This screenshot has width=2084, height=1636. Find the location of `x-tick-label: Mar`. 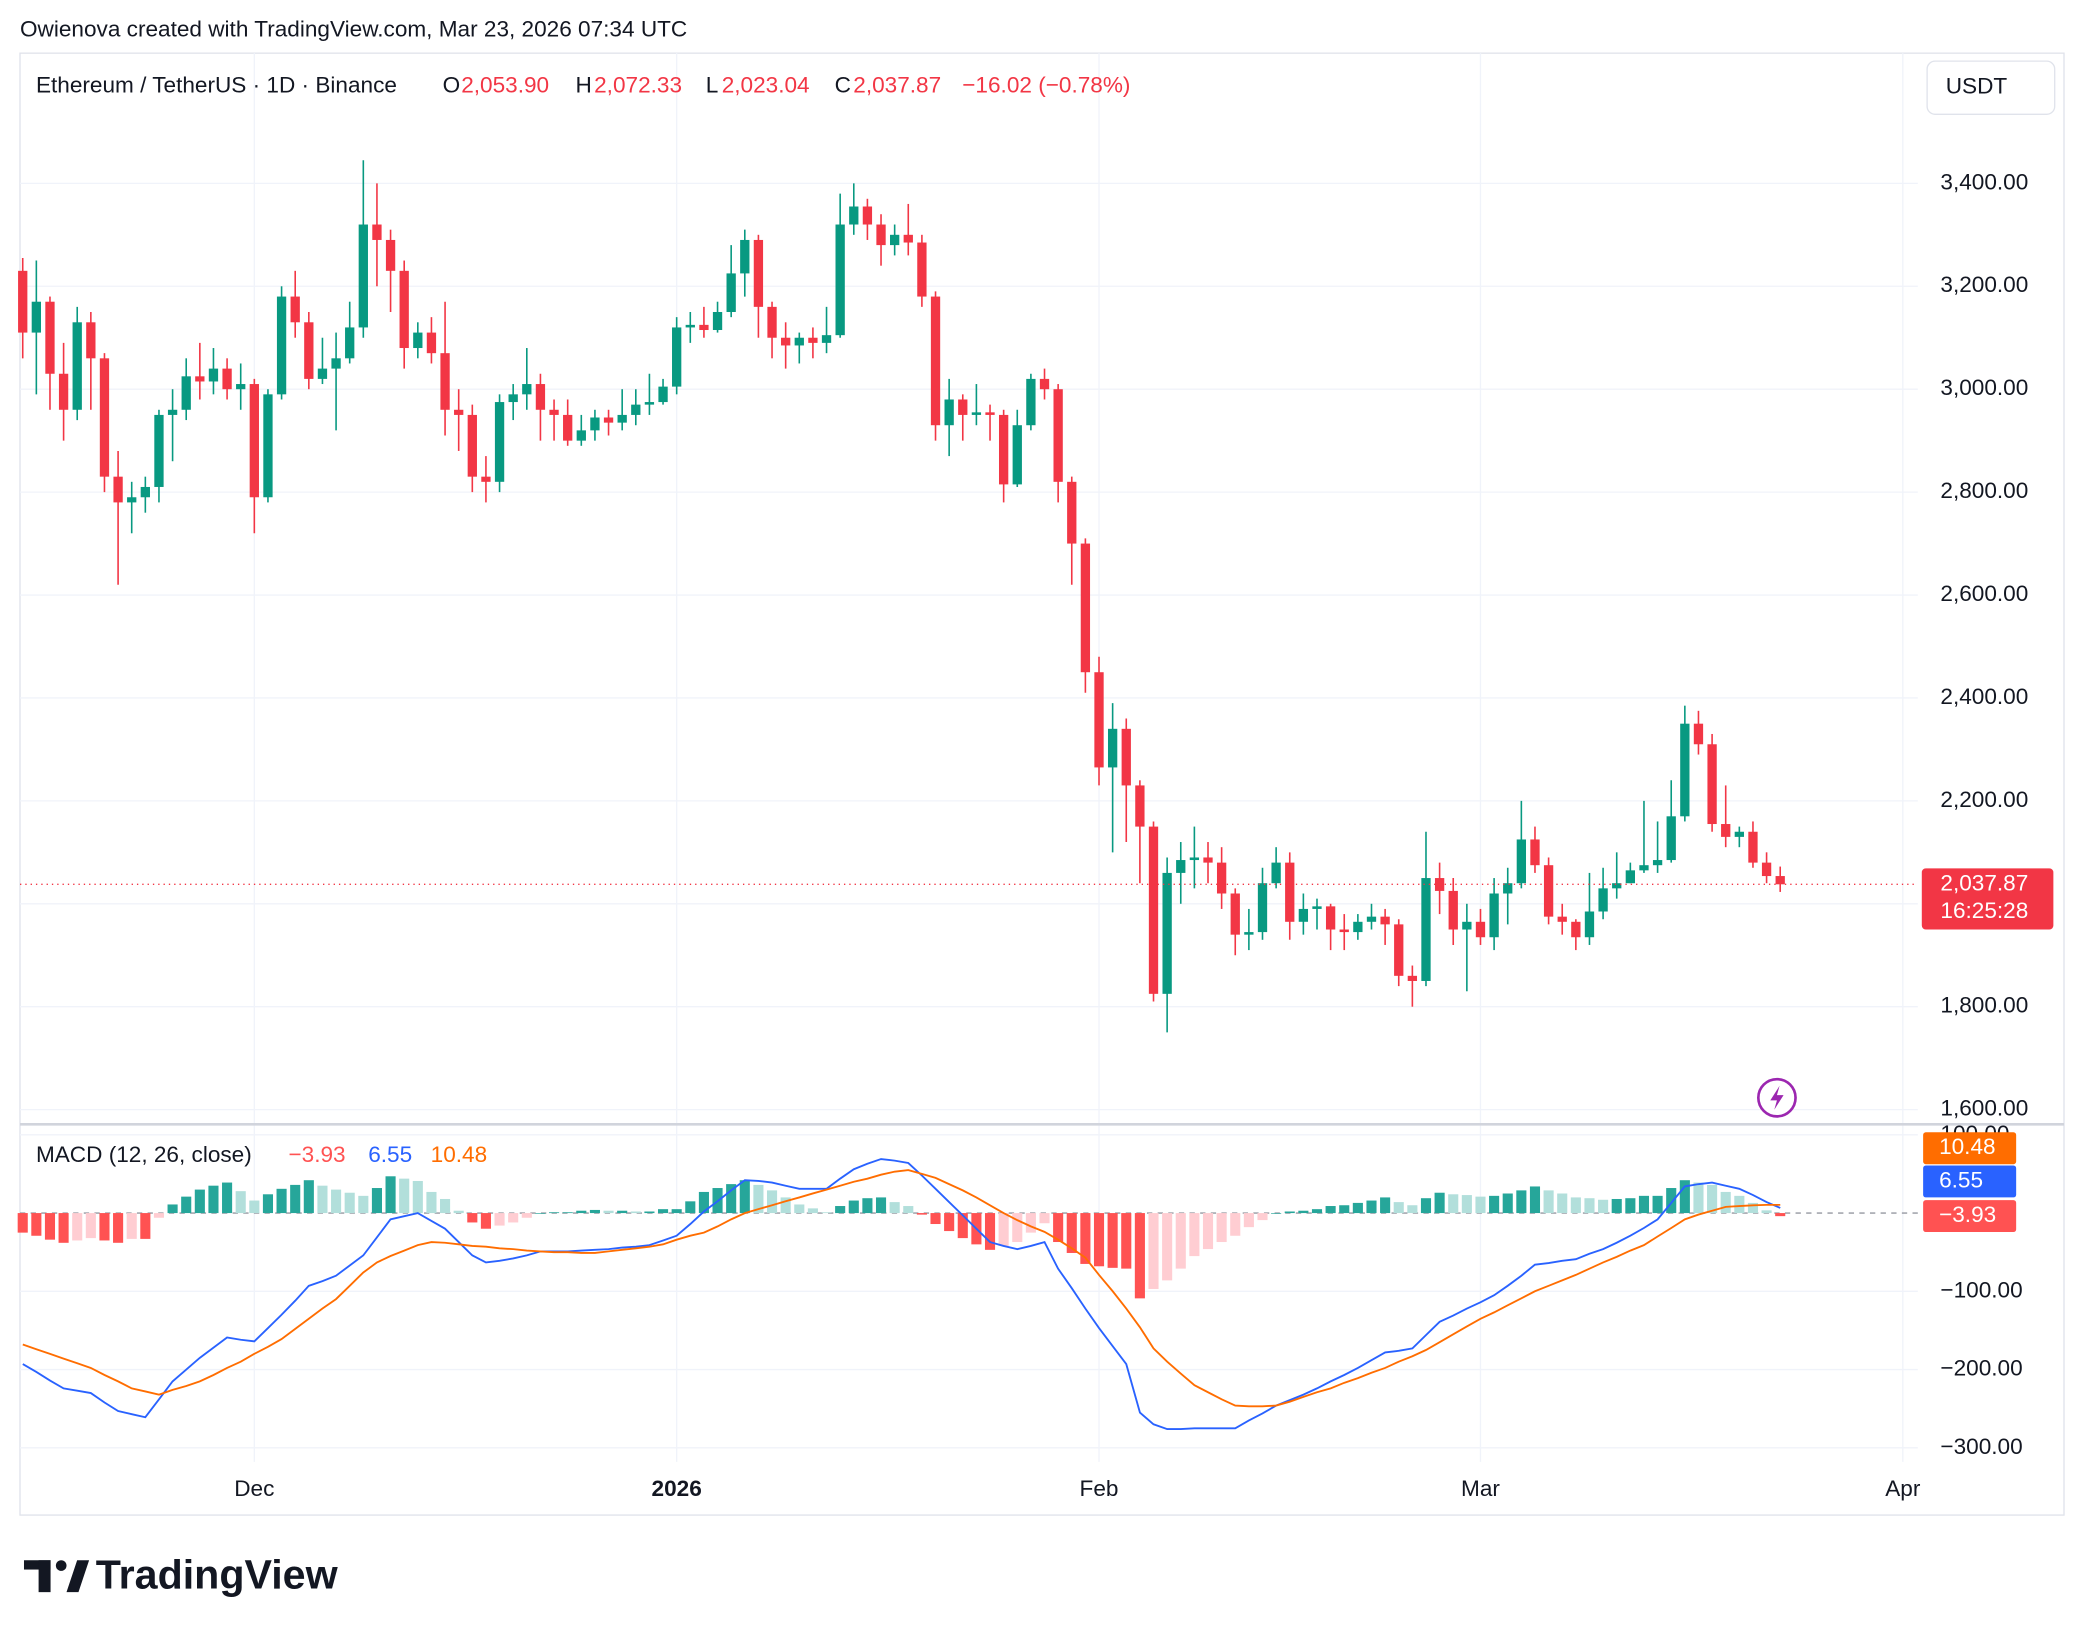

x-tick-label: Mar is located at coordinates (1480, 1488).